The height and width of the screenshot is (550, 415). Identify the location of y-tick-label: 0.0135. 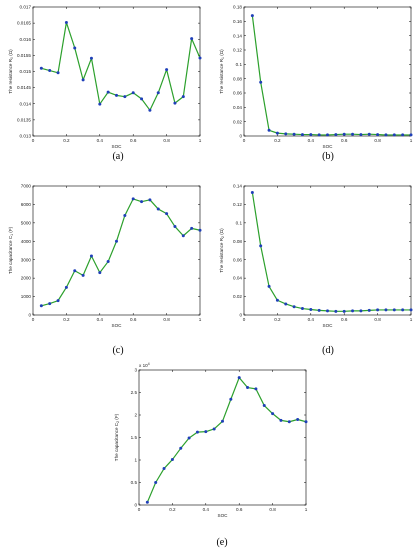
(24, 119).